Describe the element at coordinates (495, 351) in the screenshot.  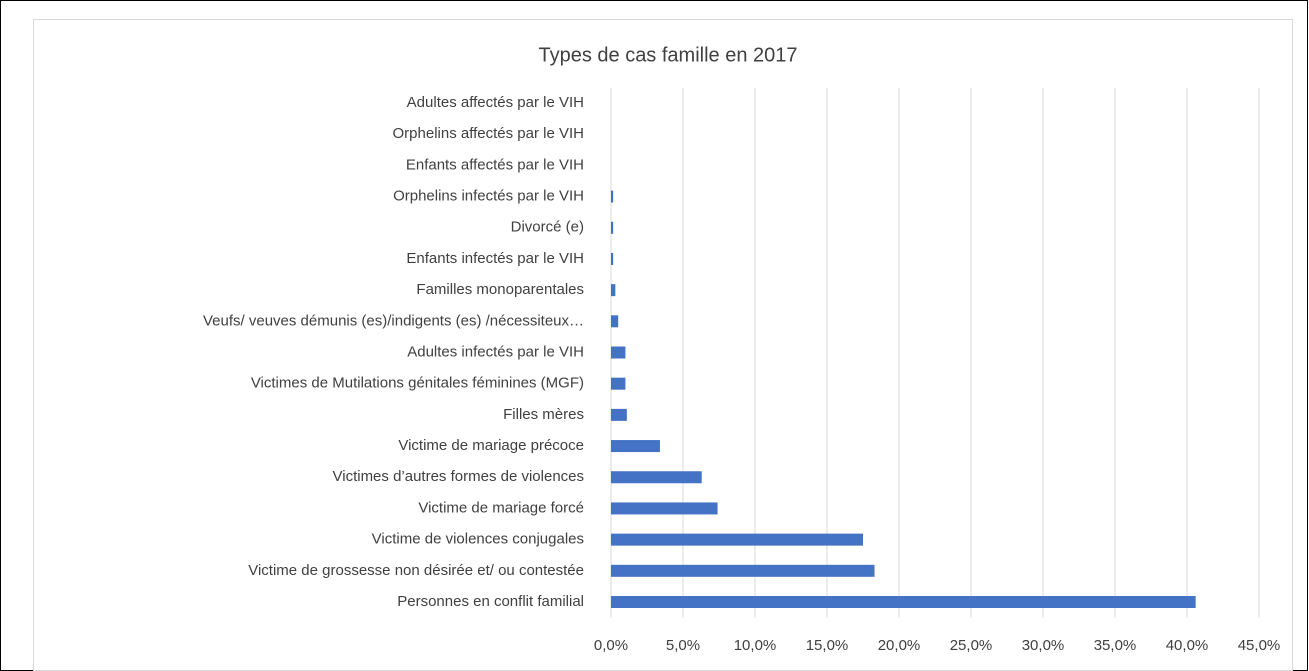
I see `y-tick-label: Adultes infectés par le VIH` at that location.